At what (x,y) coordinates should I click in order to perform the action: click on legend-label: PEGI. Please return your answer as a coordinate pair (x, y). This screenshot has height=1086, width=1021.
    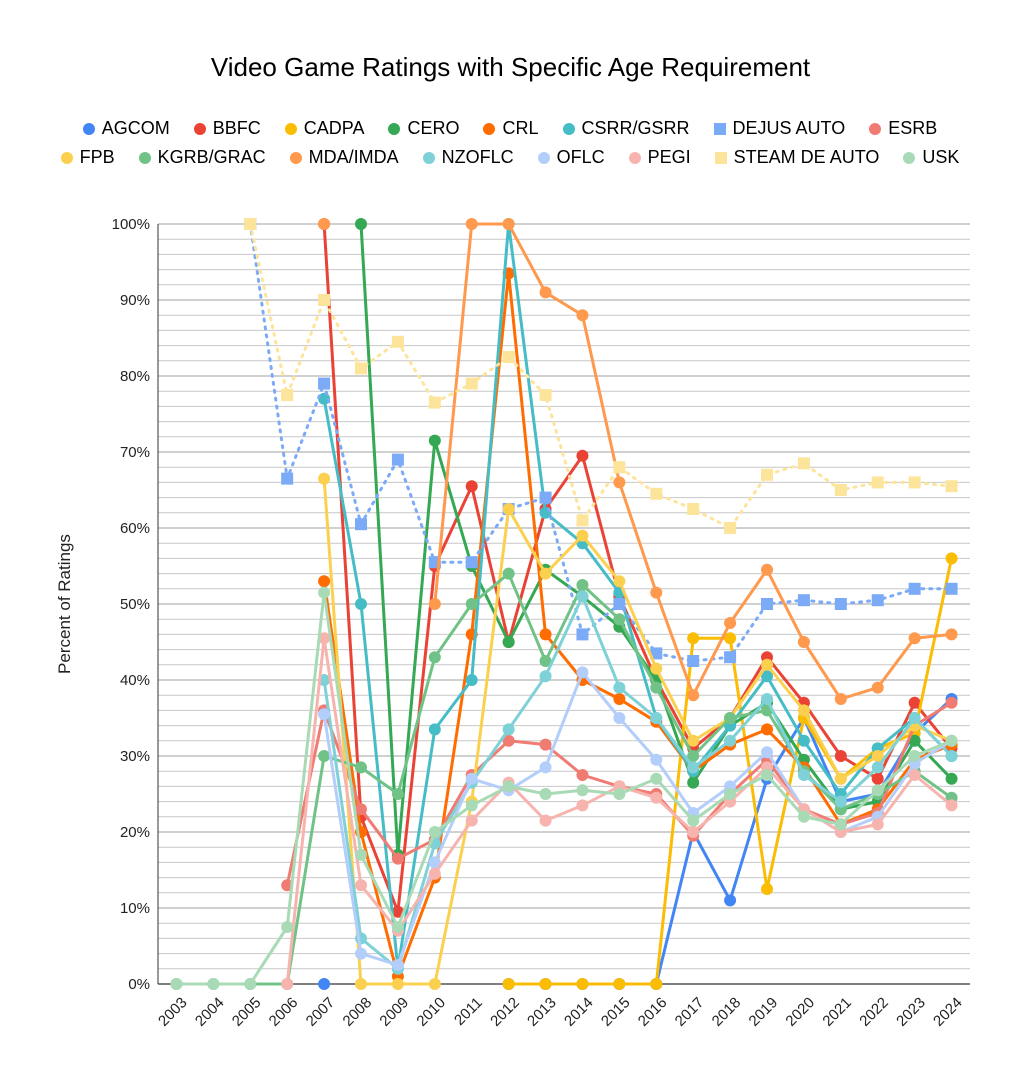
    Looking at the image, I should click on (669, 157).